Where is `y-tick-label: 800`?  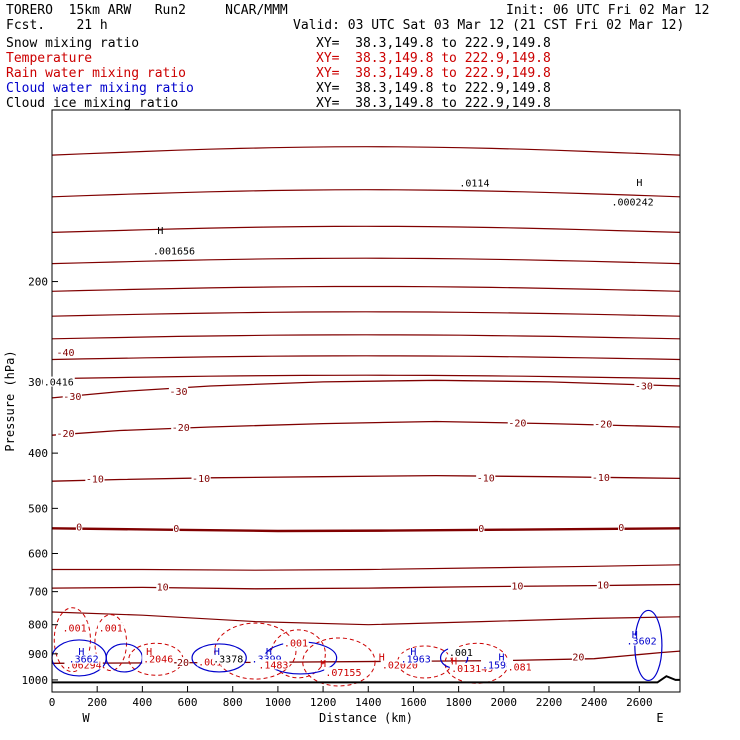 y-tick-label: 800 is located at coordinates (38, 625).